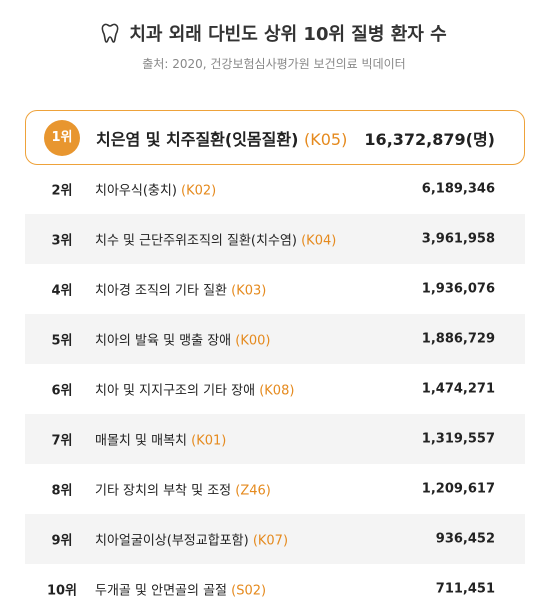 Image resolution: width=548 pixels, height=606 pixels. I want to click on disease-label: 두개골 및 안면골의 골절, so click(161, 591).